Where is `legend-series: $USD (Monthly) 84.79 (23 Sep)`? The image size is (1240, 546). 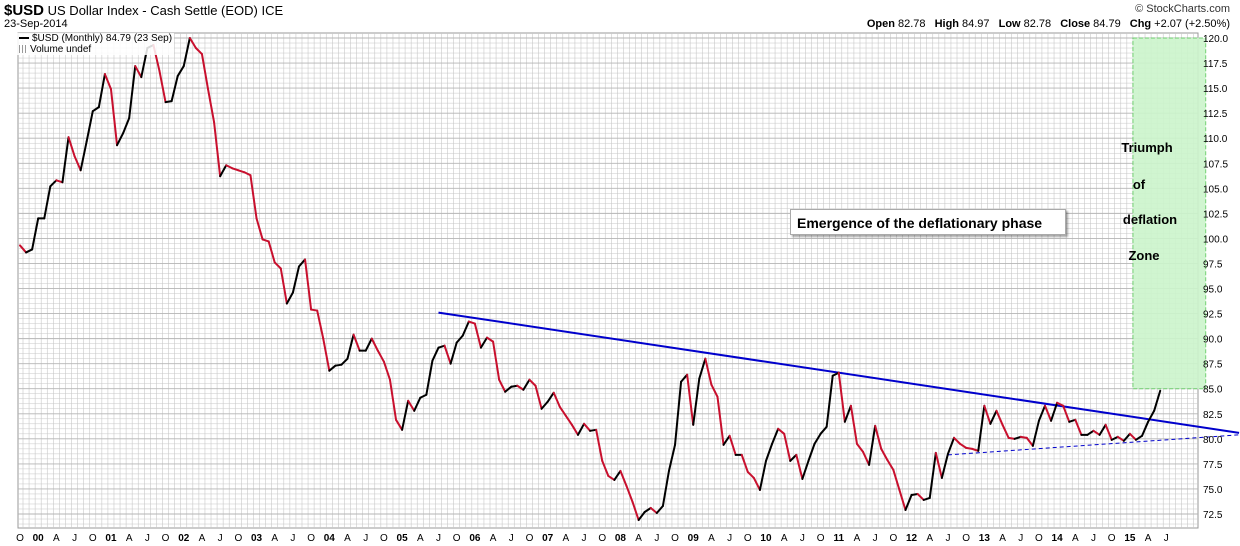 legend-series: $USD (Monthly) 84.79 (23 Sep) is located at coordinates (95, 38).